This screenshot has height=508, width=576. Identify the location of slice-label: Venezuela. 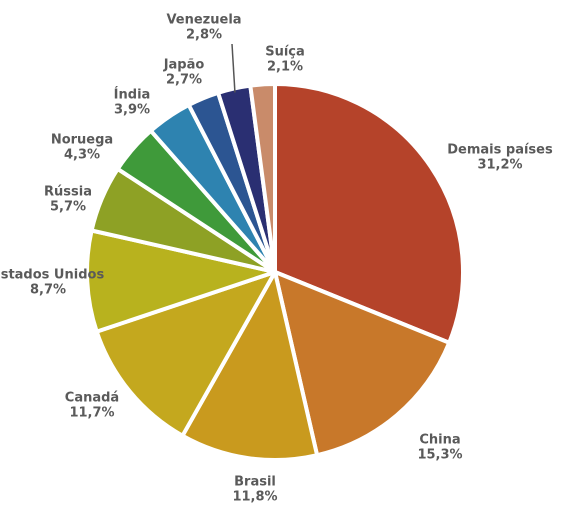
(203, 20).